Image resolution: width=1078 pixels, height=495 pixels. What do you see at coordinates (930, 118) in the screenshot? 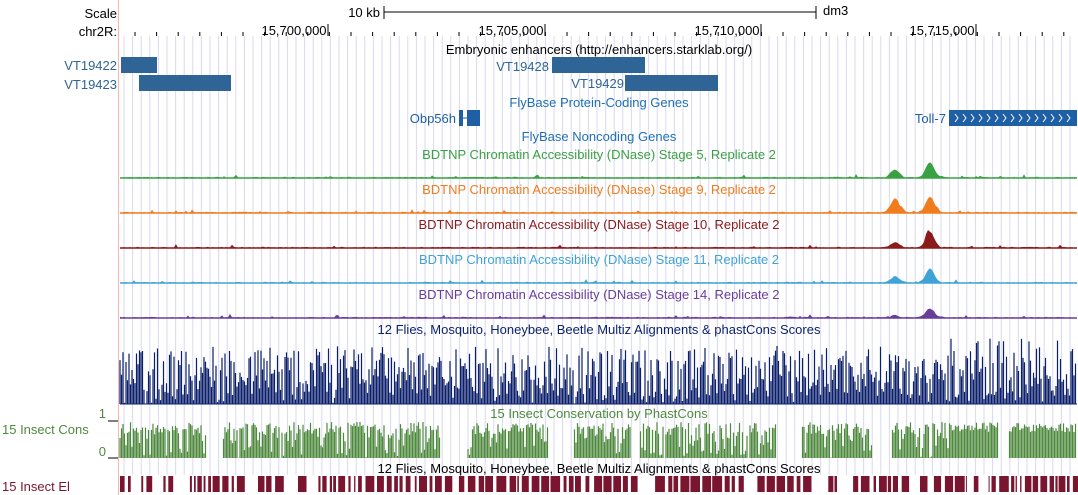
I see `gene-label: Toll-7` at bounding box center [930, 118].